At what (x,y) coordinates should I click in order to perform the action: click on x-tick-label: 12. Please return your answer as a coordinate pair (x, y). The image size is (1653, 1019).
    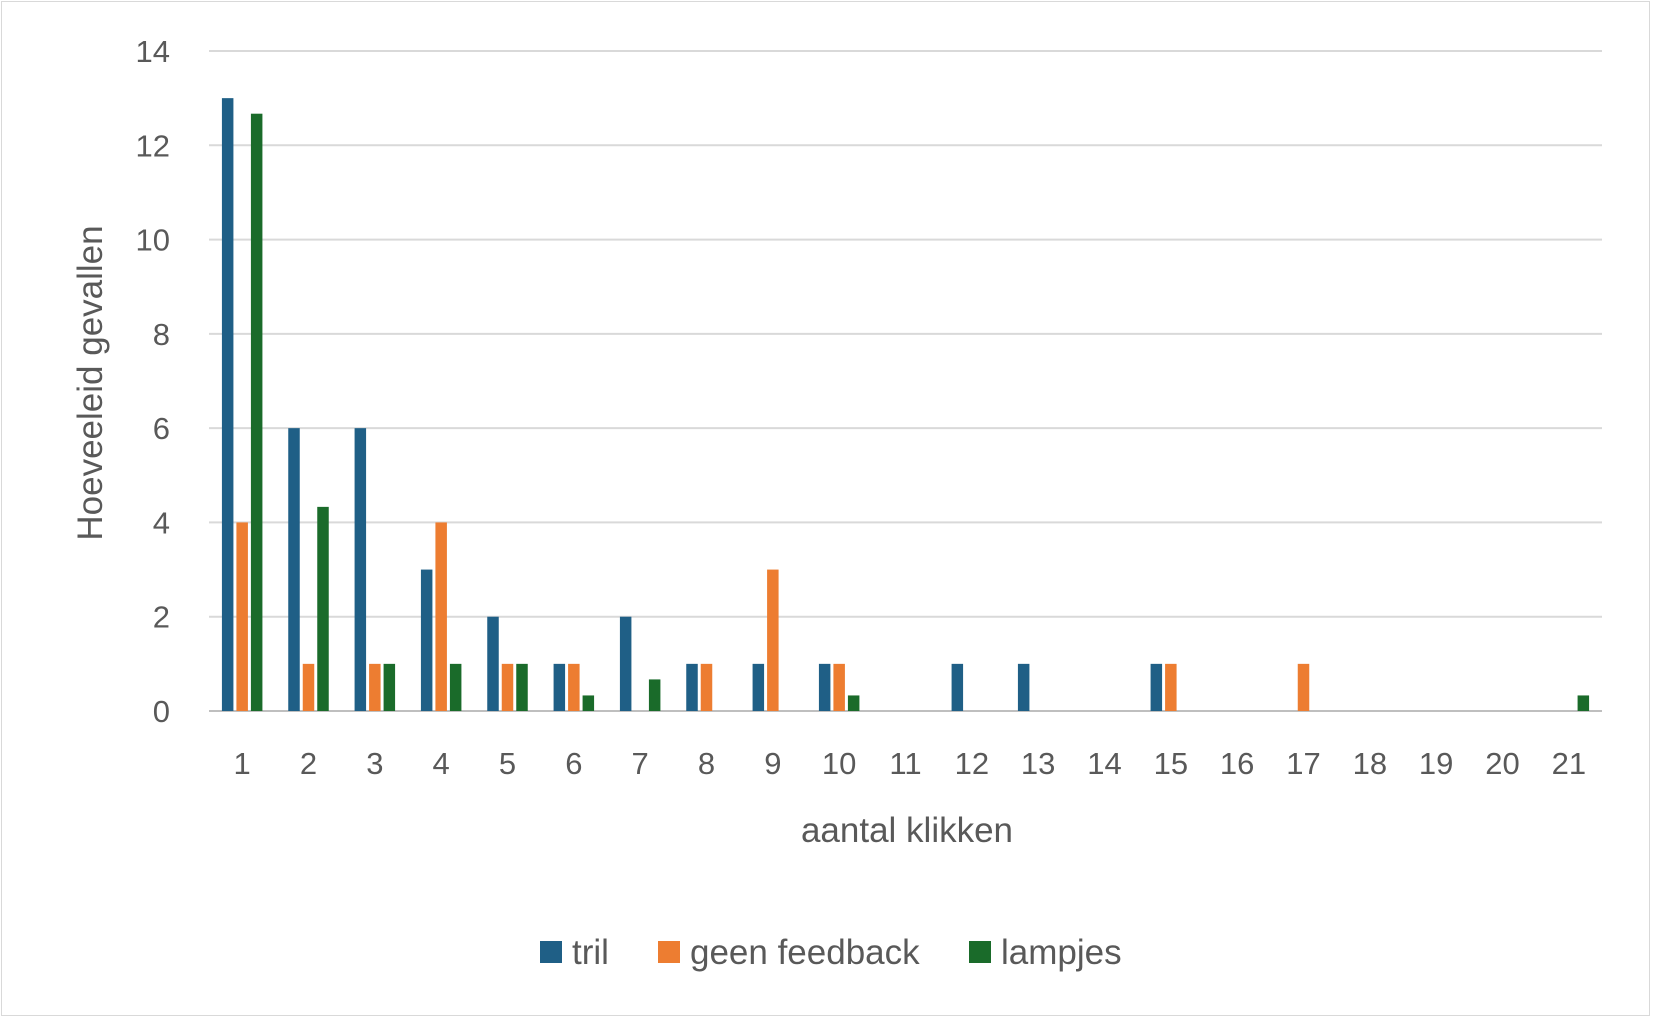
    Looking at the image, I should click on (972, 763).